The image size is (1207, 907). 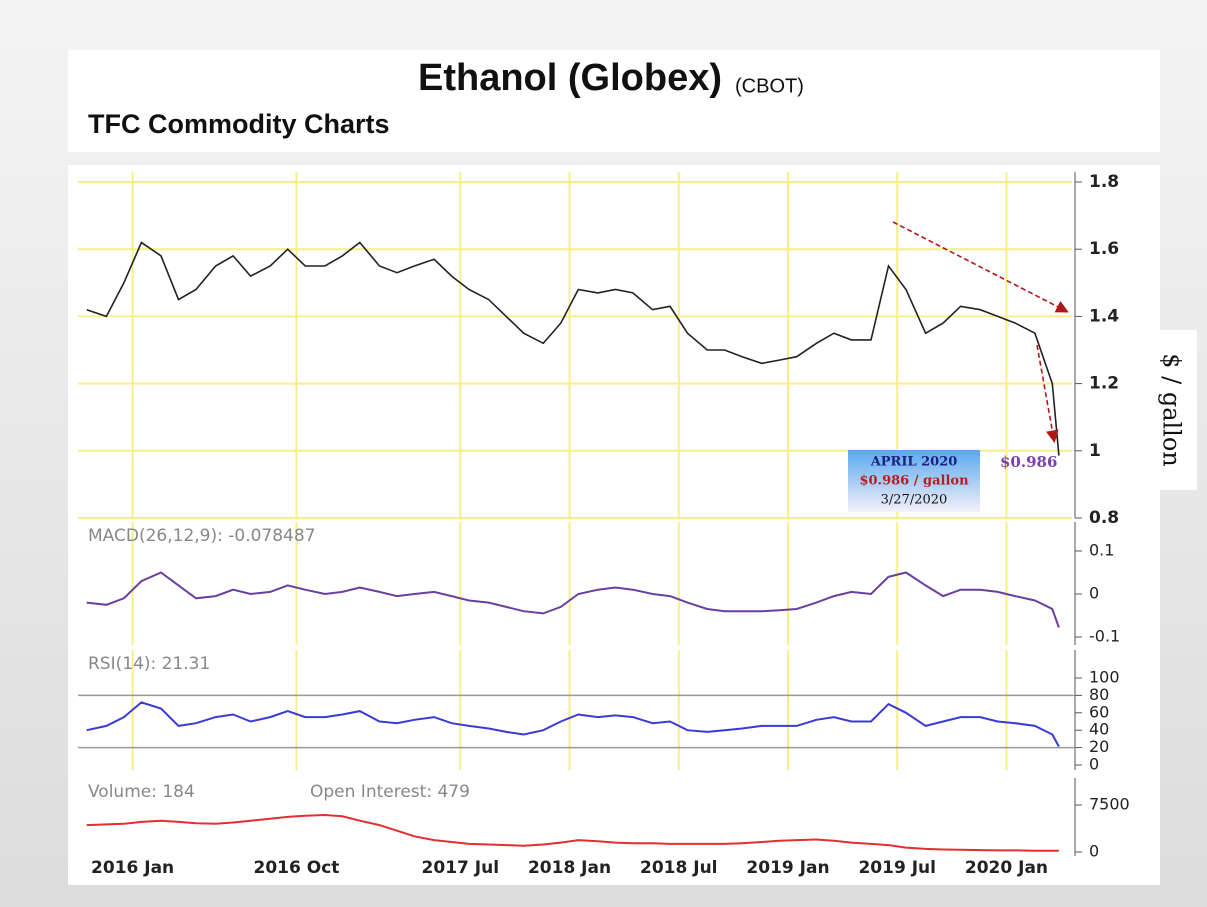 I want to click on unit-box, so click(x=1169, y=410).